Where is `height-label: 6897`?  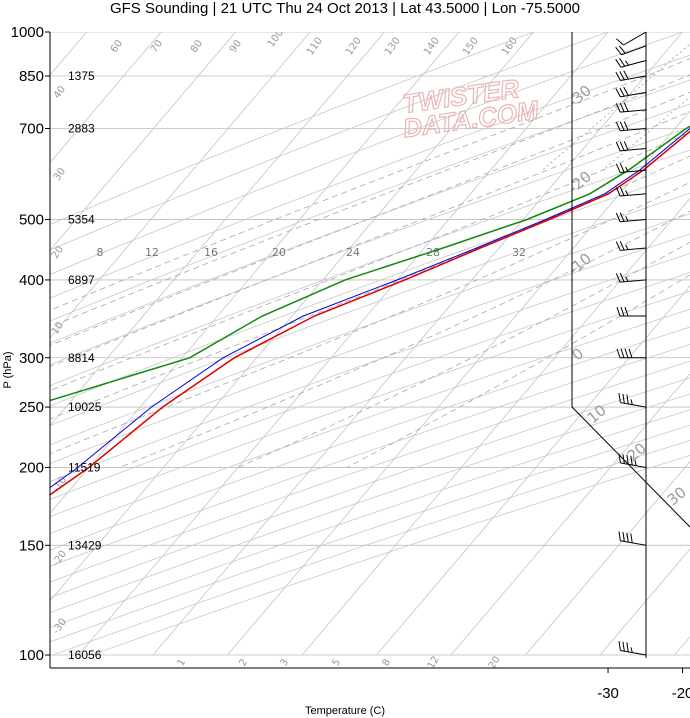 height-label: 6897 is located at coordinates (81, 280).